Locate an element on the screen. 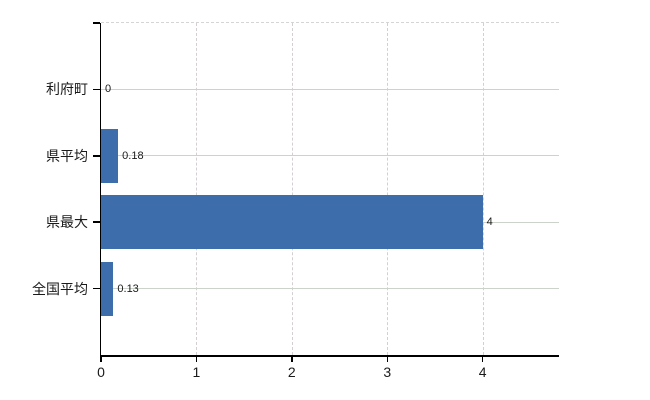  category-label: 県平均 is located at coordinates (67, 155).